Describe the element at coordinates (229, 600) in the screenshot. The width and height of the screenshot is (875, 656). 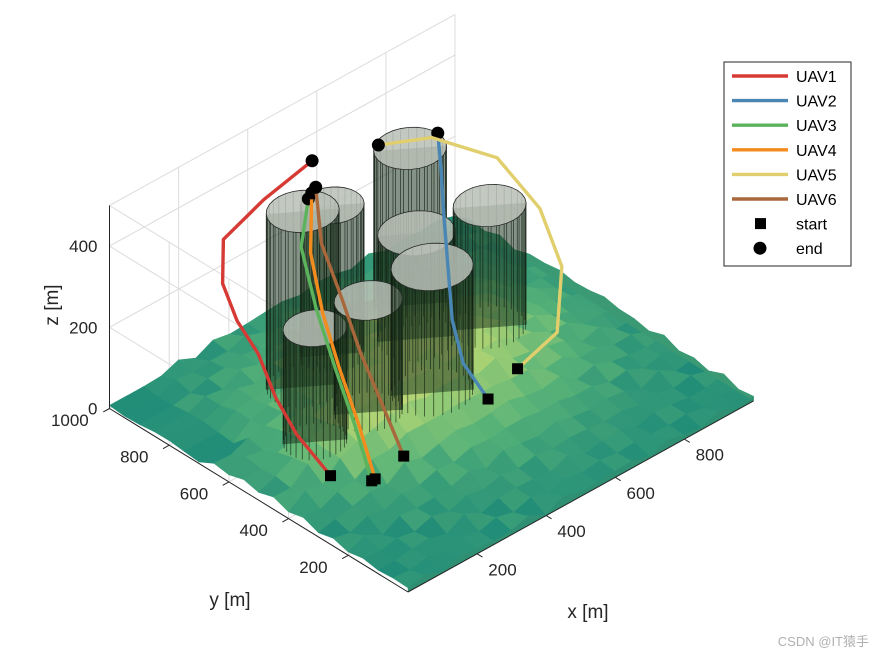
I see `y-axis-label: y [m]` at that location.